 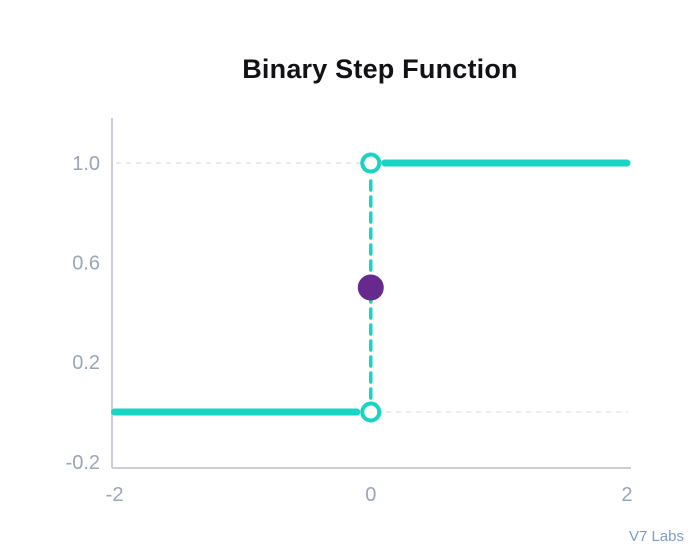 What do you see at coordinates (86, 264) in the screenshot?
I see `y-tick-label: 0.6` at bounding box center [86, 264].